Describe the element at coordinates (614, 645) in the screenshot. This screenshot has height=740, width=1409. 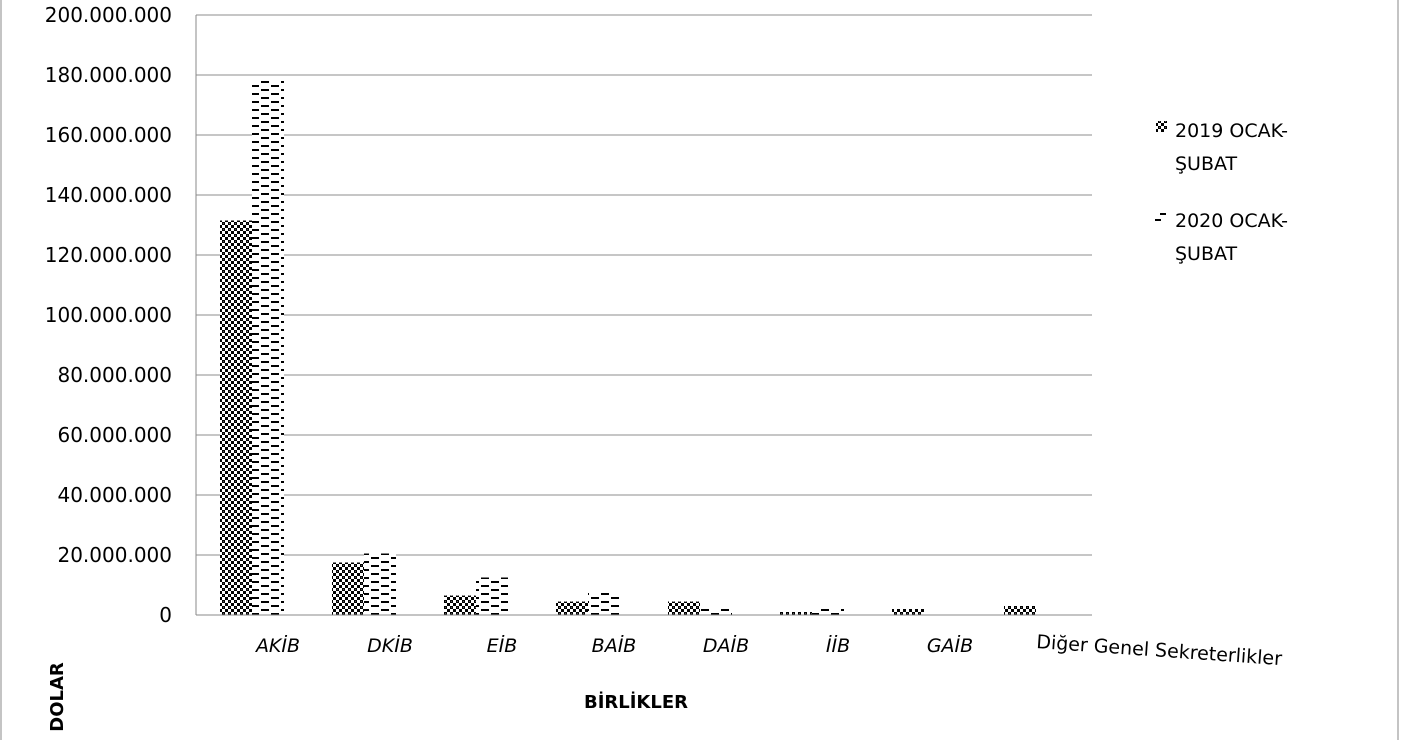
I see `x-tick-label: BAİB` at that location.